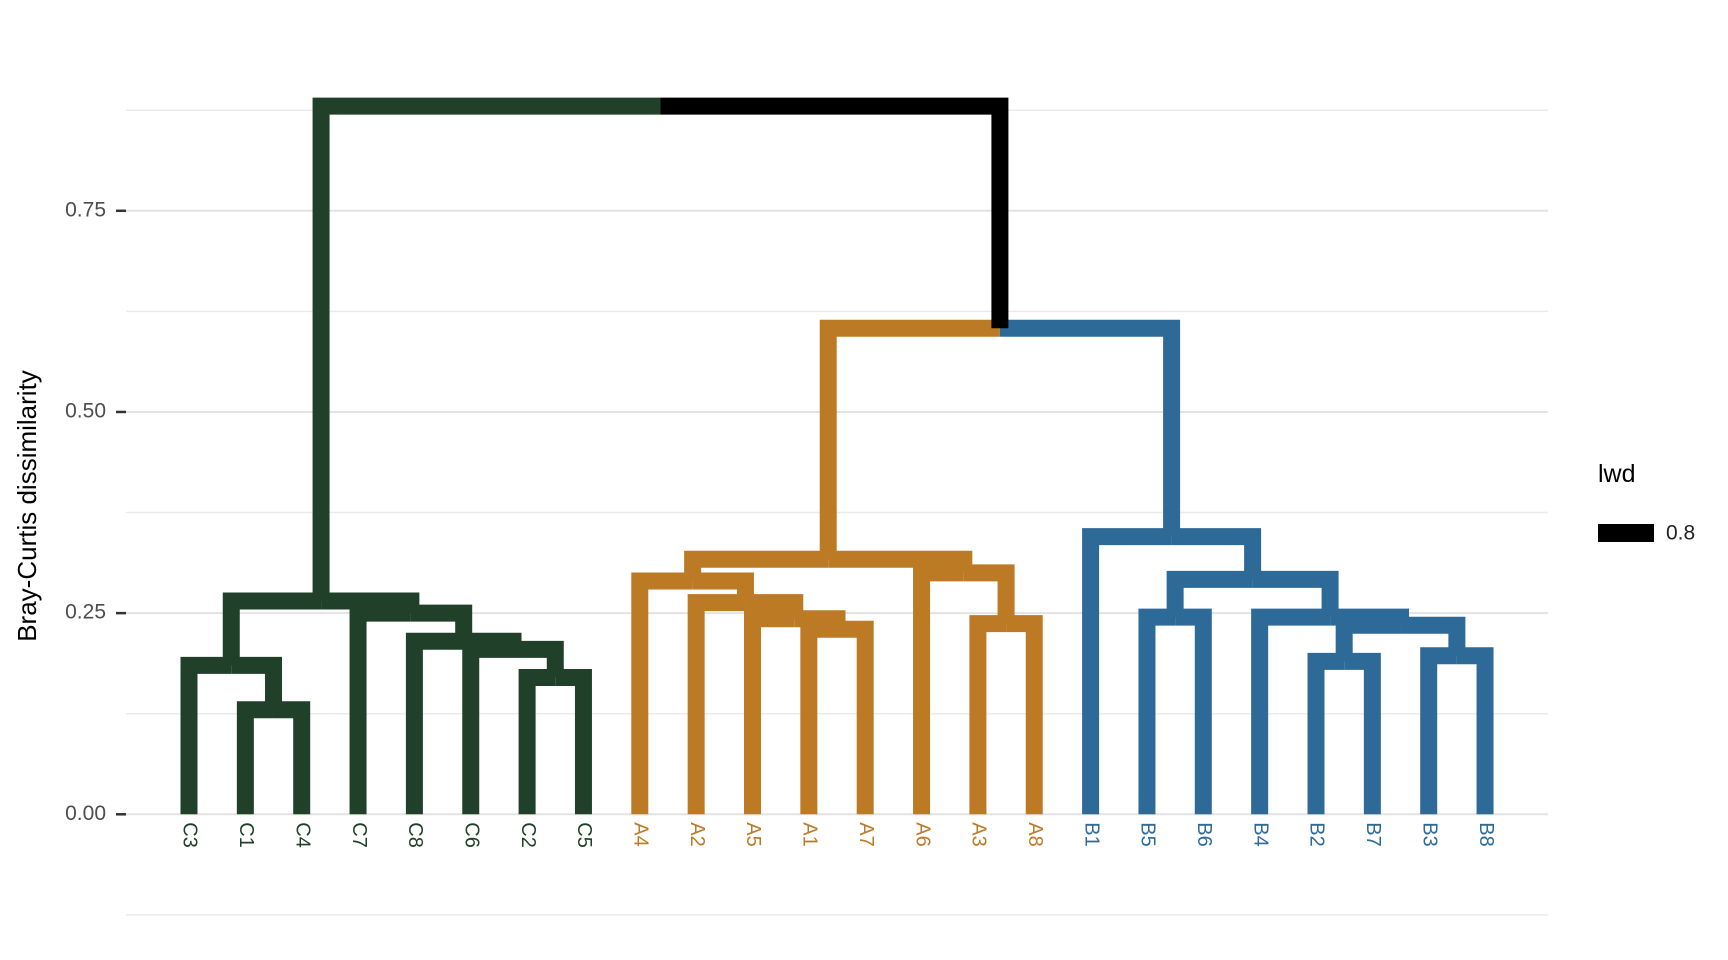 This screenshot has height=960, width=1728. What do you see at coordinates (1486, 834) in the screenshot?
I see `leaf-label: B8` at bounding box center [1486, 834].